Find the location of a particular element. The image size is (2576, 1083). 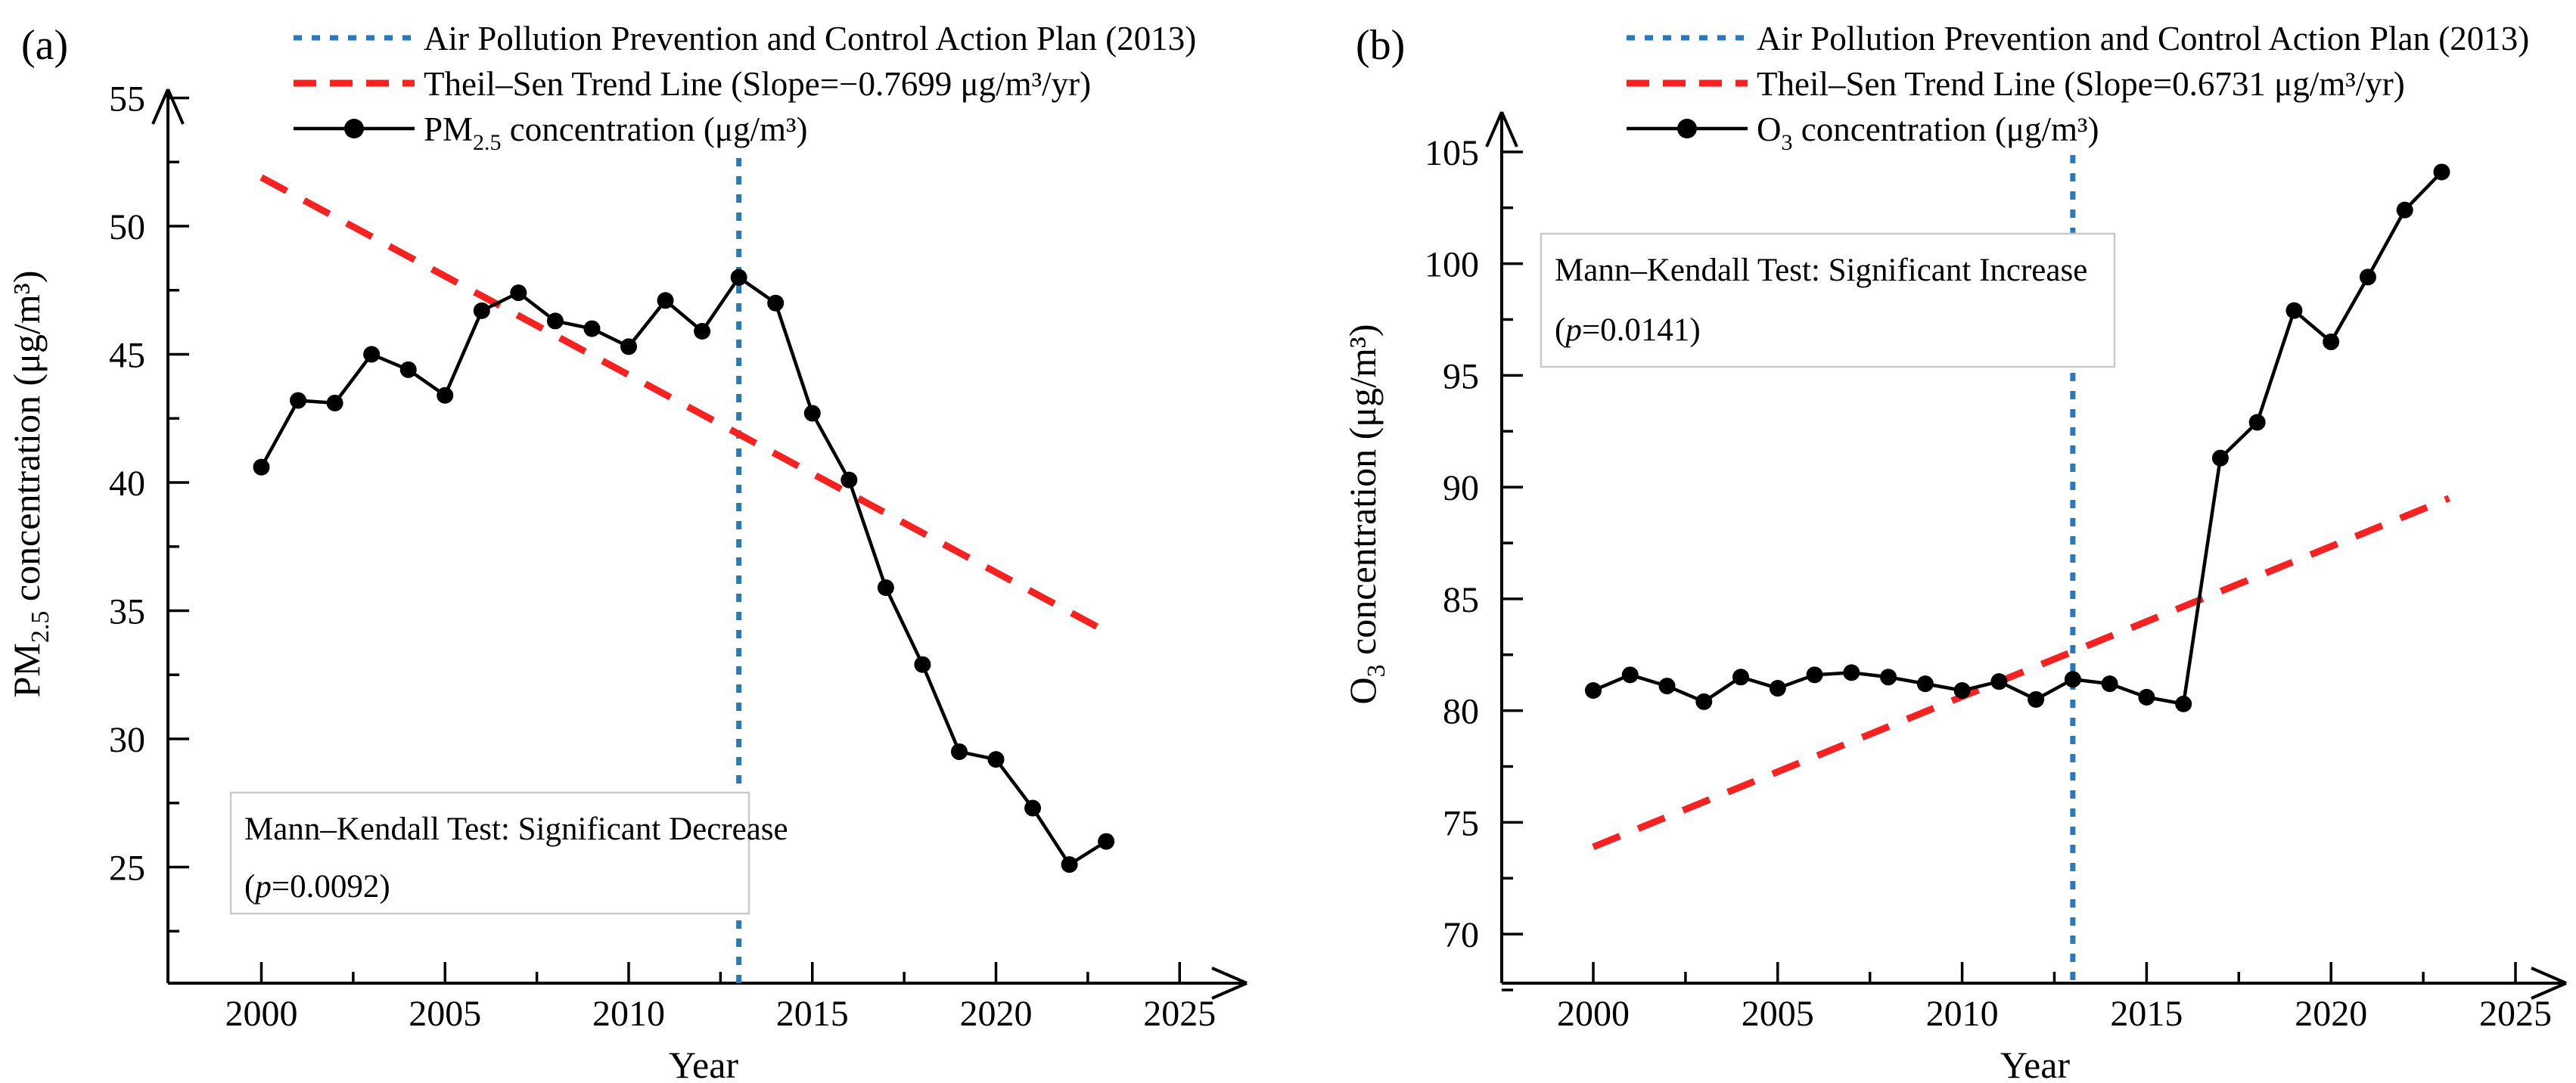

annotation-line2: (p=0.0141) is located at coordinates (1628, 330).